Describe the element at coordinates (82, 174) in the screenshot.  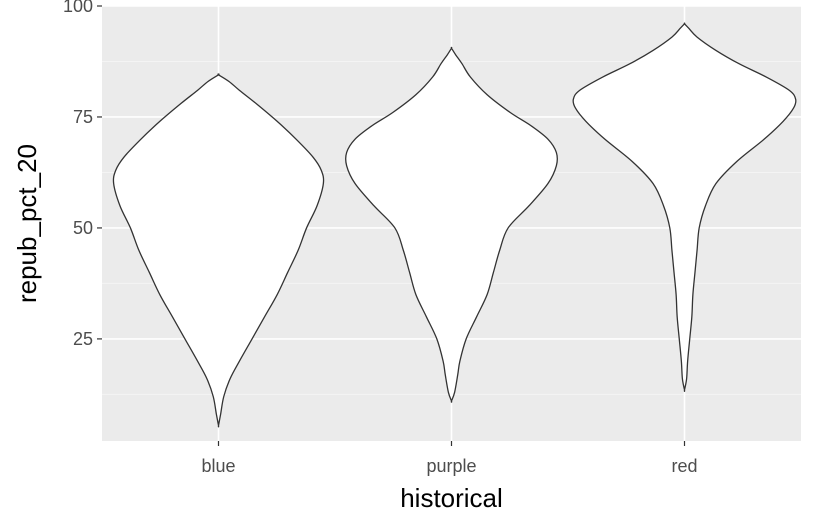
I see `y-axis: 25 50 75 100` at that location.